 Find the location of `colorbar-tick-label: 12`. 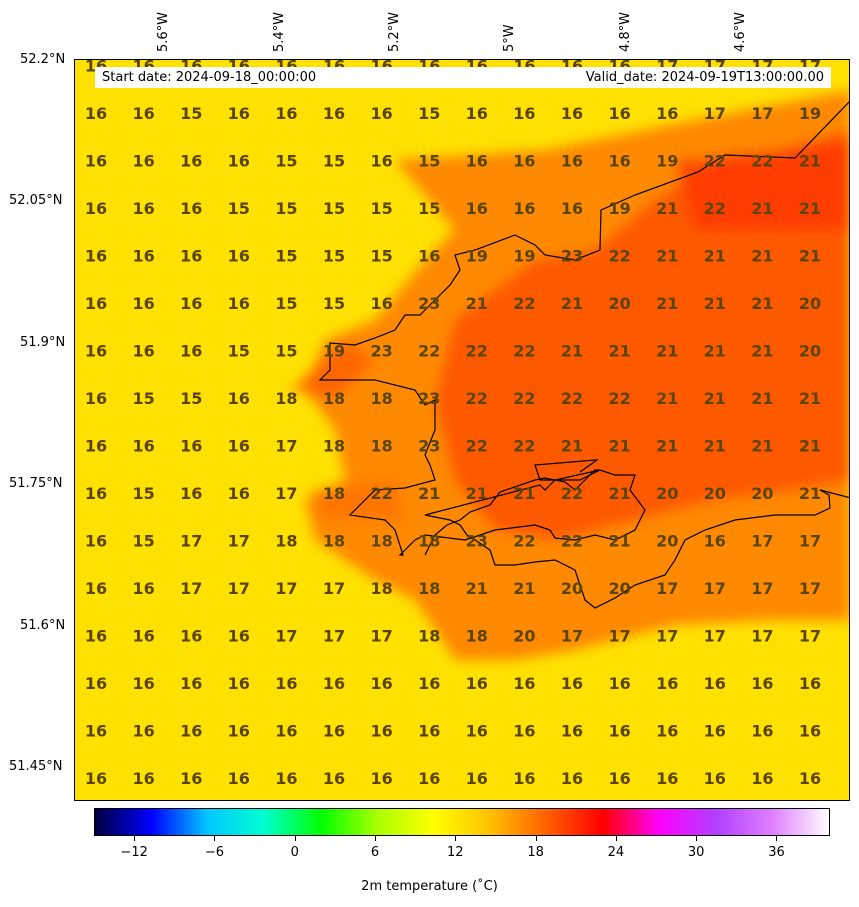

colorbar-tick-label: 12 is located at coordinates (455, 852).